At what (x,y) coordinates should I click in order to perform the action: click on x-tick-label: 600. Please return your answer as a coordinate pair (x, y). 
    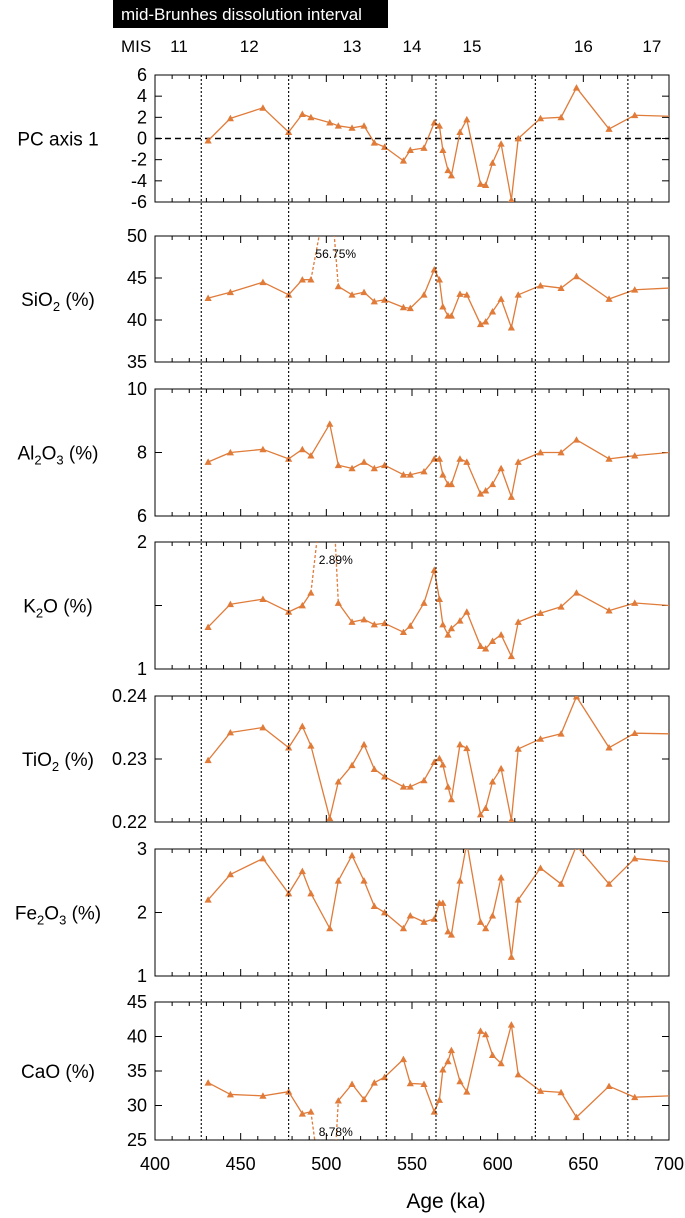
    Looking at the image, I should click on (498, 1164).